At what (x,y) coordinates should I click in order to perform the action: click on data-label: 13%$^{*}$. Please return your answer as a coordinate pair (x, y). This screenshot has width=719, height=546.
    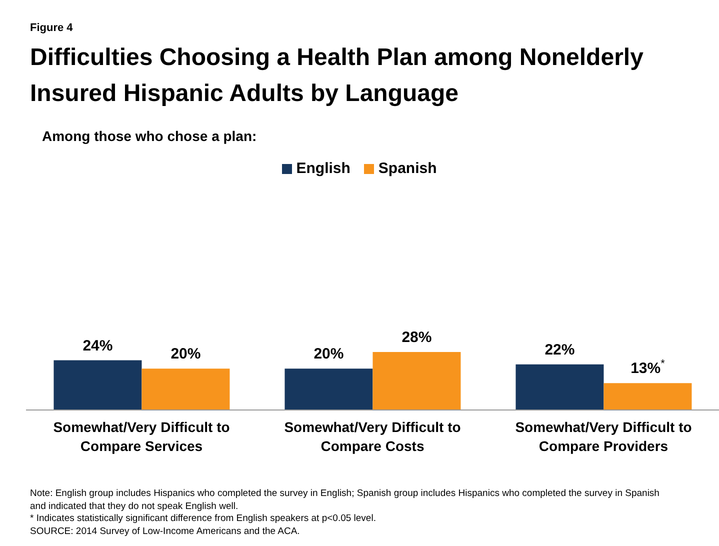
    Looking at the image, I should click on (648, 368).